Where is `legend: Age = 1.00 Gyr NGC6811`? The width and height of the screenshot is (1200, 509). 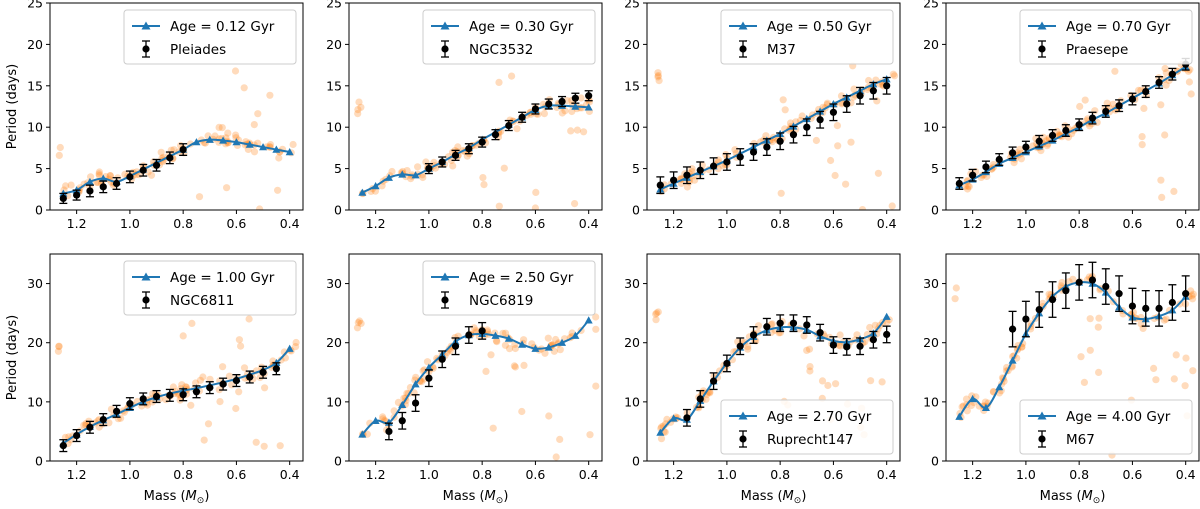
legend: Age = 1.00 Gyr NGC6811 is located at coordinates (210, 288).